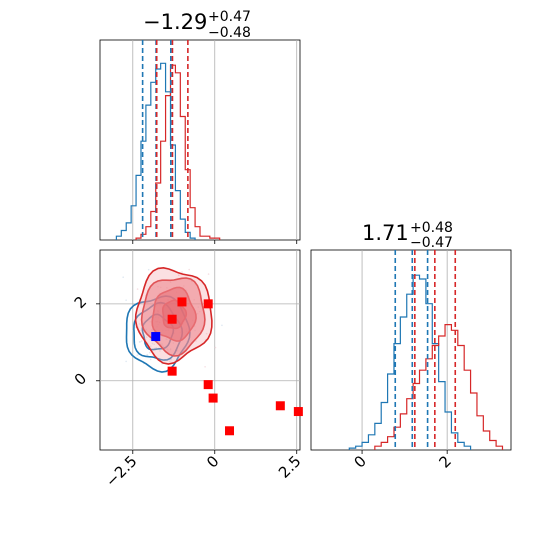 Image resolution: width=550 pixels, height=550 pixels. Describe the element at coordinates (229, 17) in the screenshot. I see `histogram-1-title-plus: +0.47` at that location.